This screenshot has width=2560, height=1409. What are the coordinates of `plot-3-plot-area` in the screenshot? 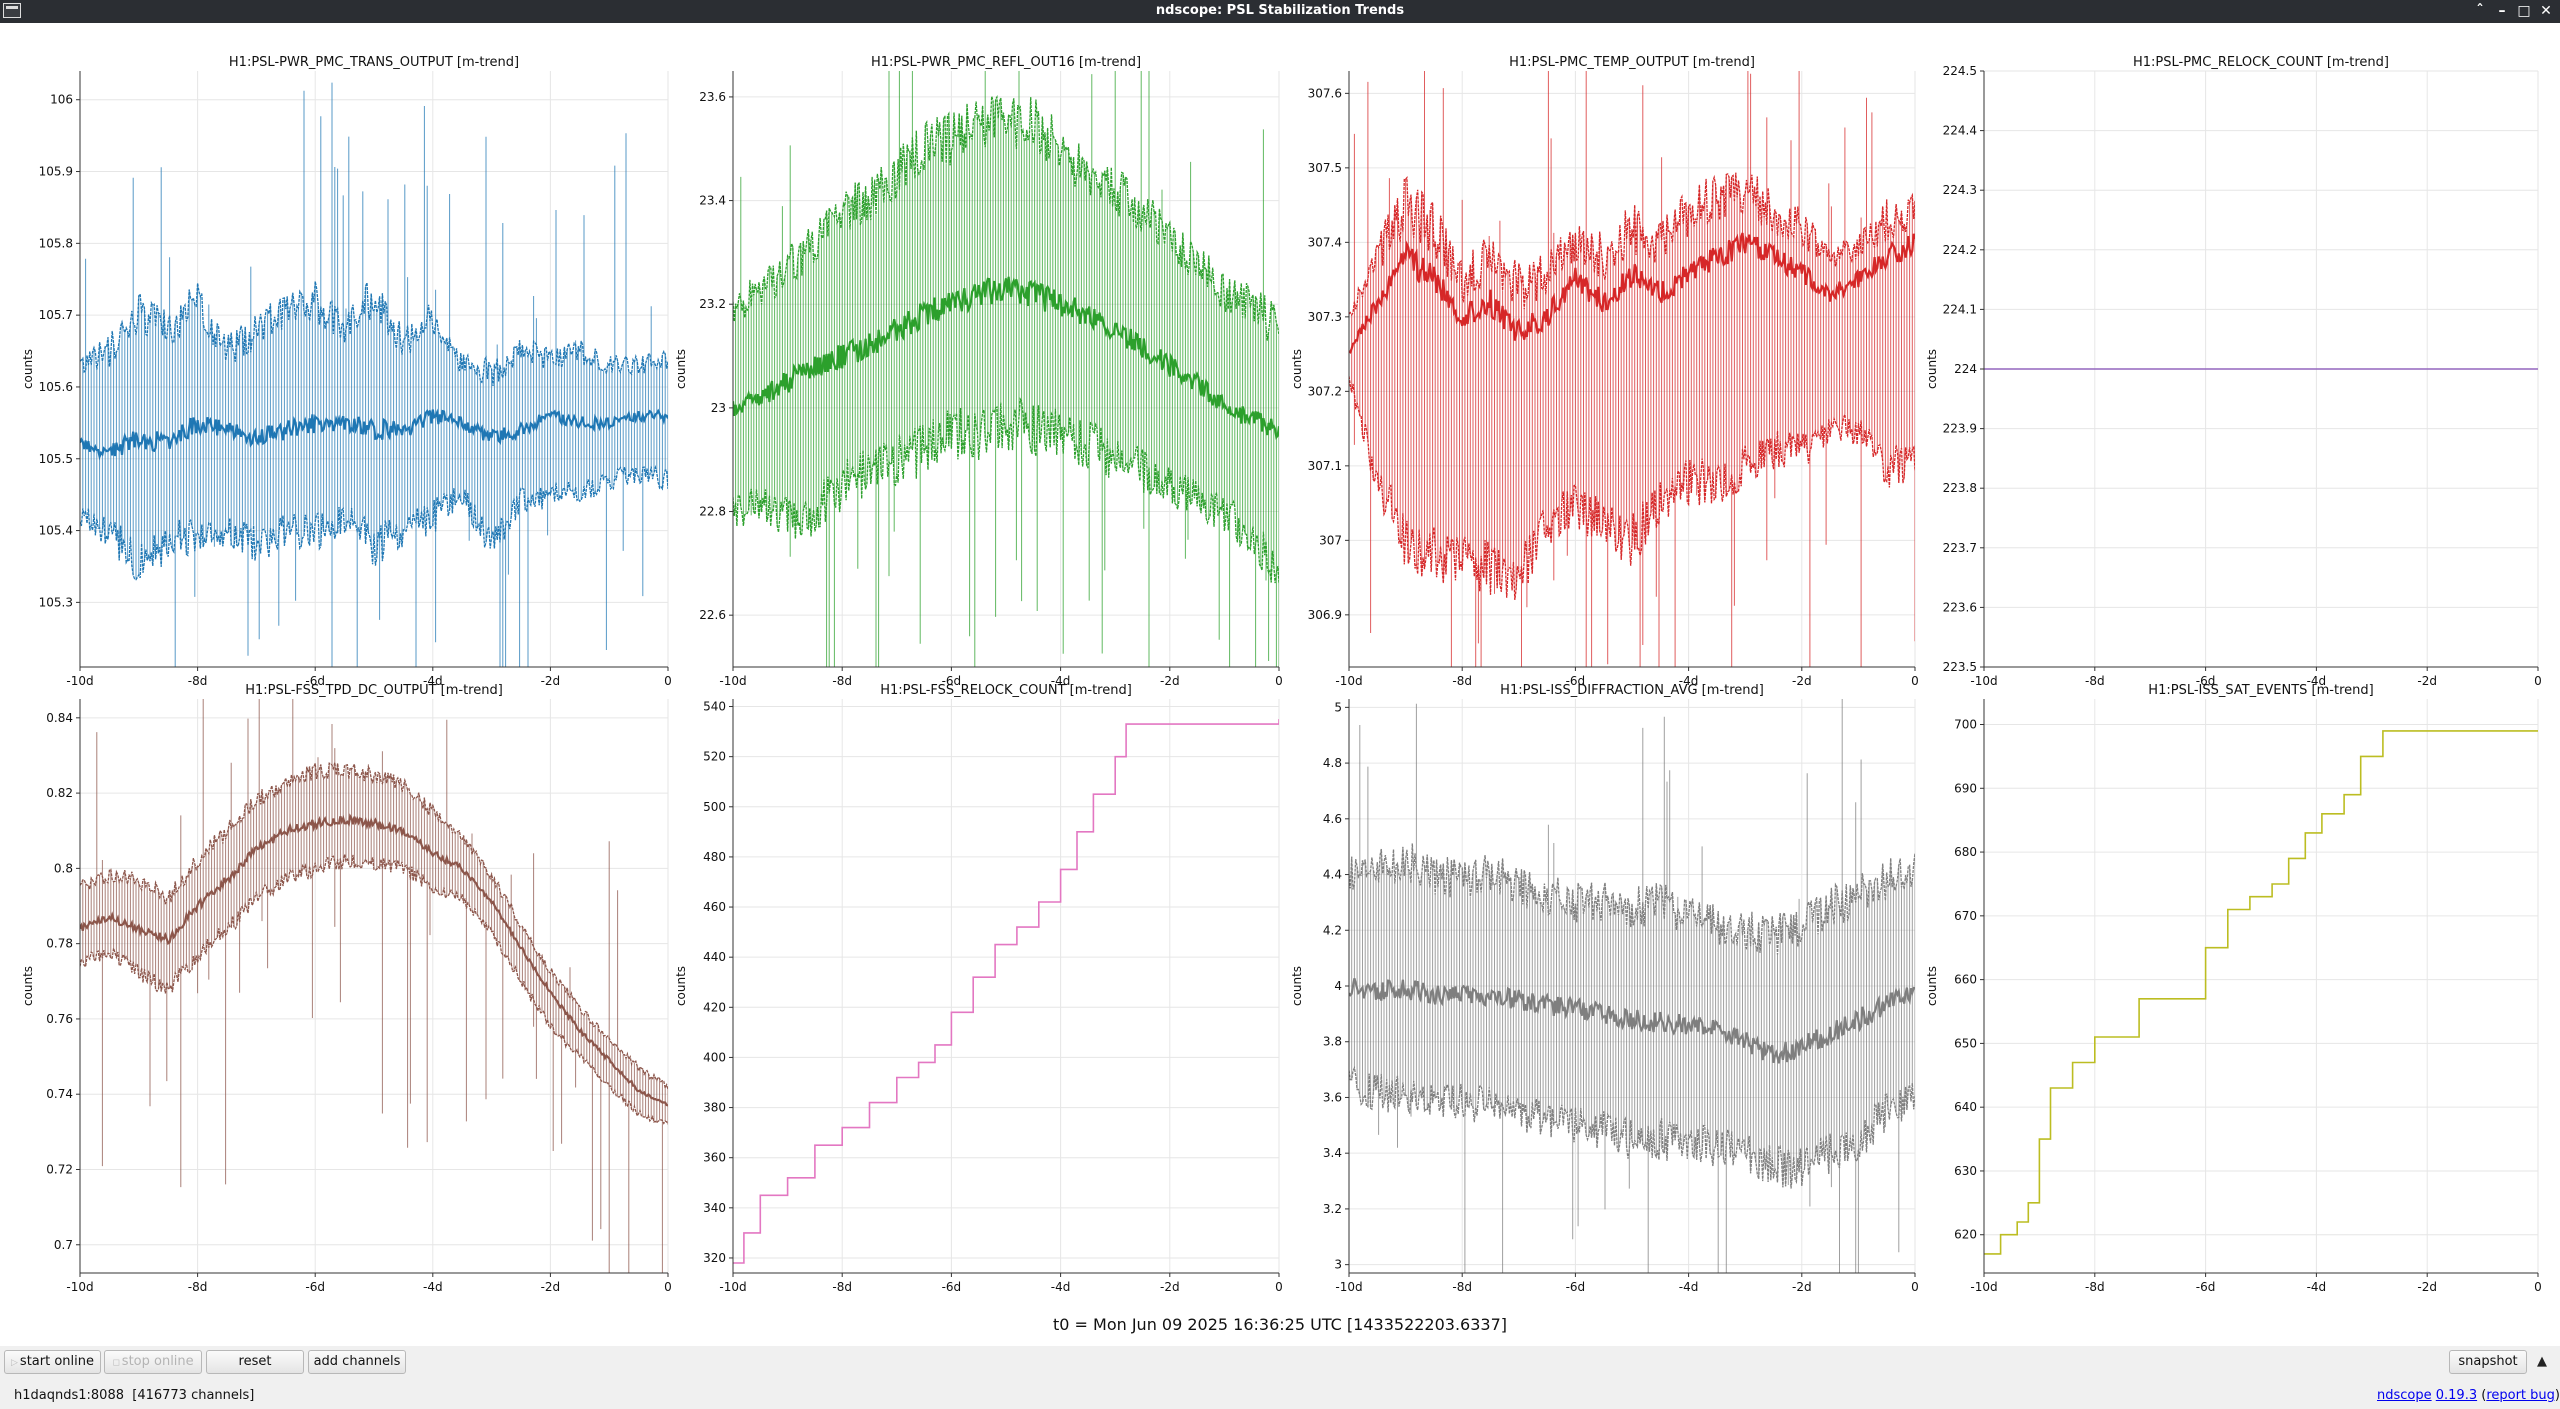 It's located at (1632, 369).